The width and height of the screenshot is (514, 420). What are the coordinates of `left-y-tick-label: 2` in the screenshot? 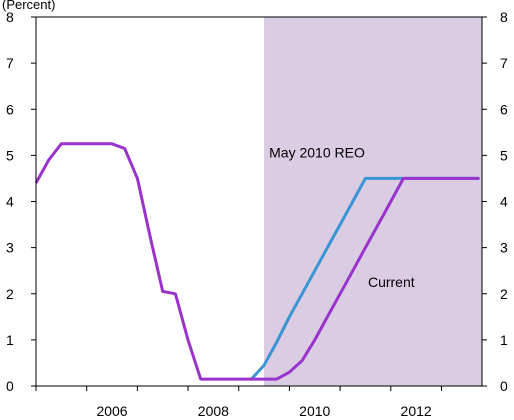 It's located at (10, 294).